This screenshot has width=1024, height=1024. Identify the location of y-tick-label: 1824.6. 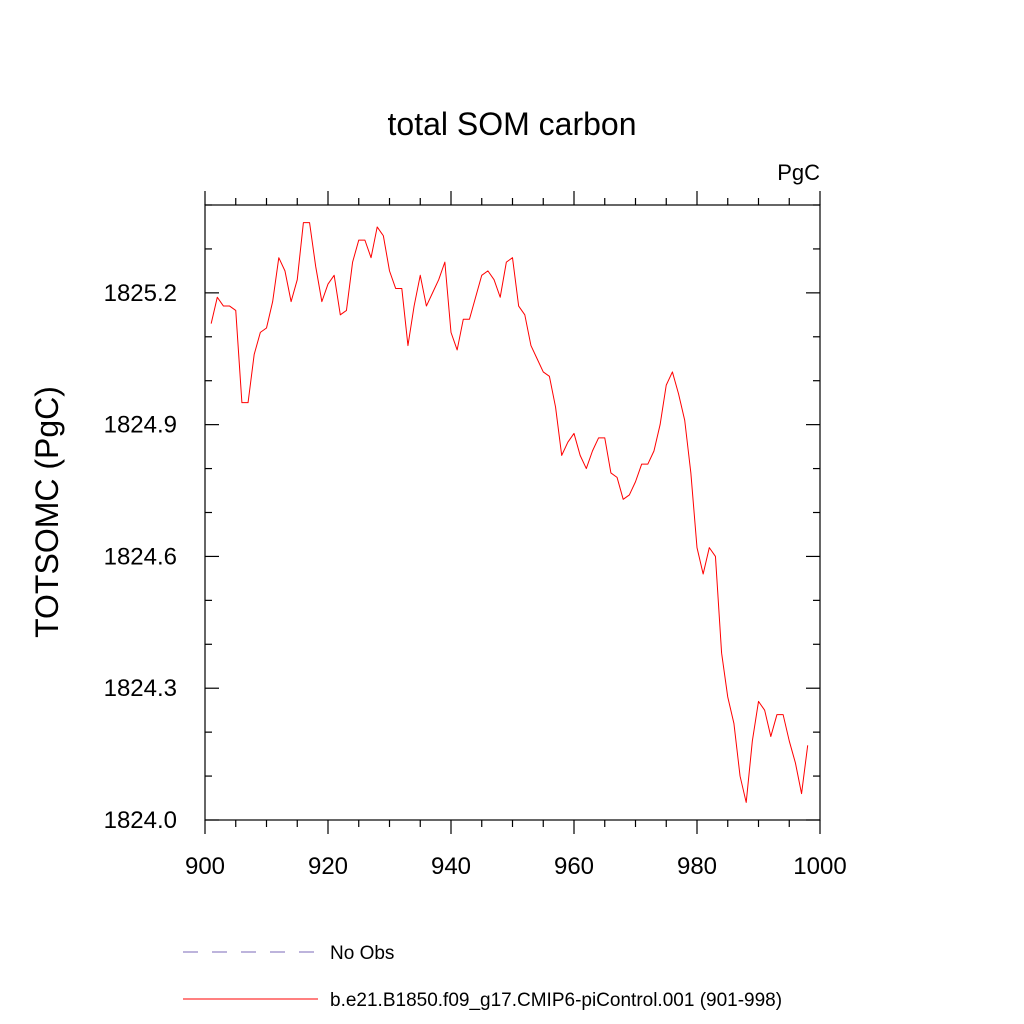
(140, 556).